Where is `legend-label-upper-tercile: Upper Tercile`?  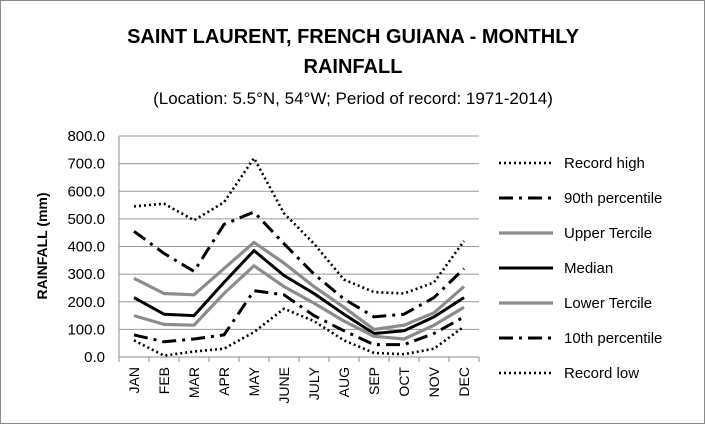 legend-label-upper-tercile: Upper Tercile is located at coordinates (608, 233).